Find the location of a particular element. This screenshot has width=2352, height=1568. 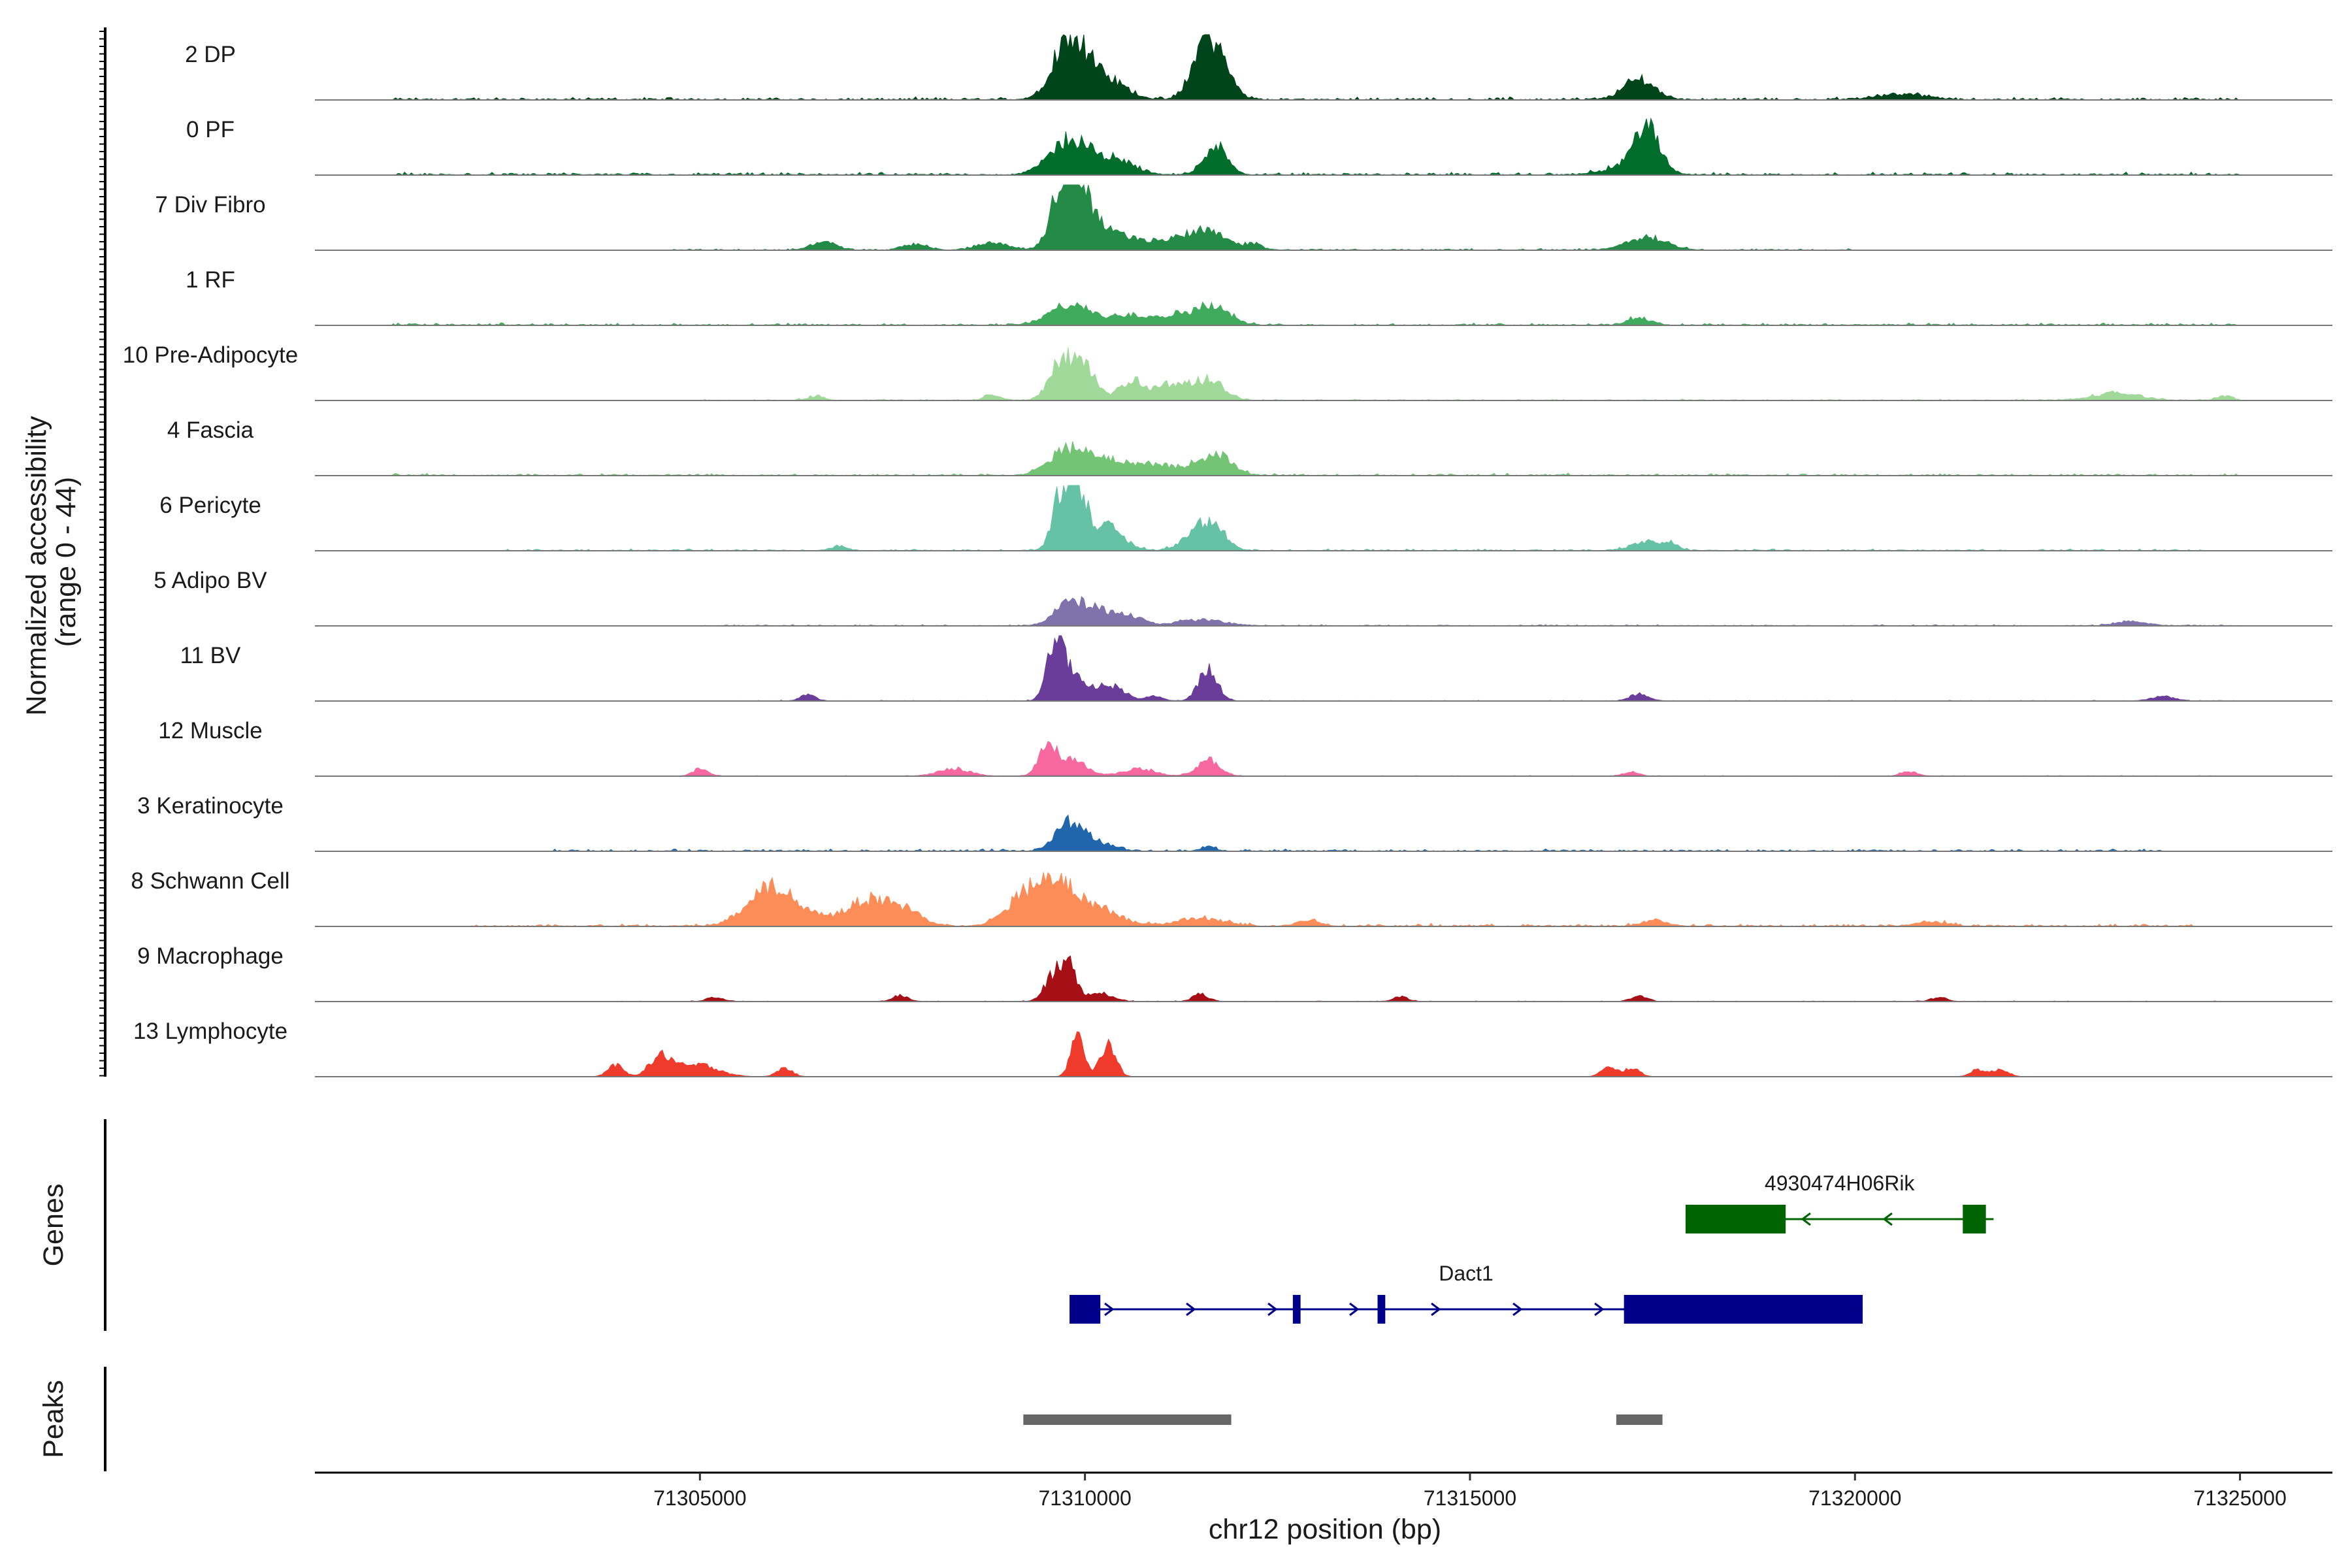

track-10-pre-adipocyte: 10 Pre-Adipocyte is located at coordinates (1227, 371).